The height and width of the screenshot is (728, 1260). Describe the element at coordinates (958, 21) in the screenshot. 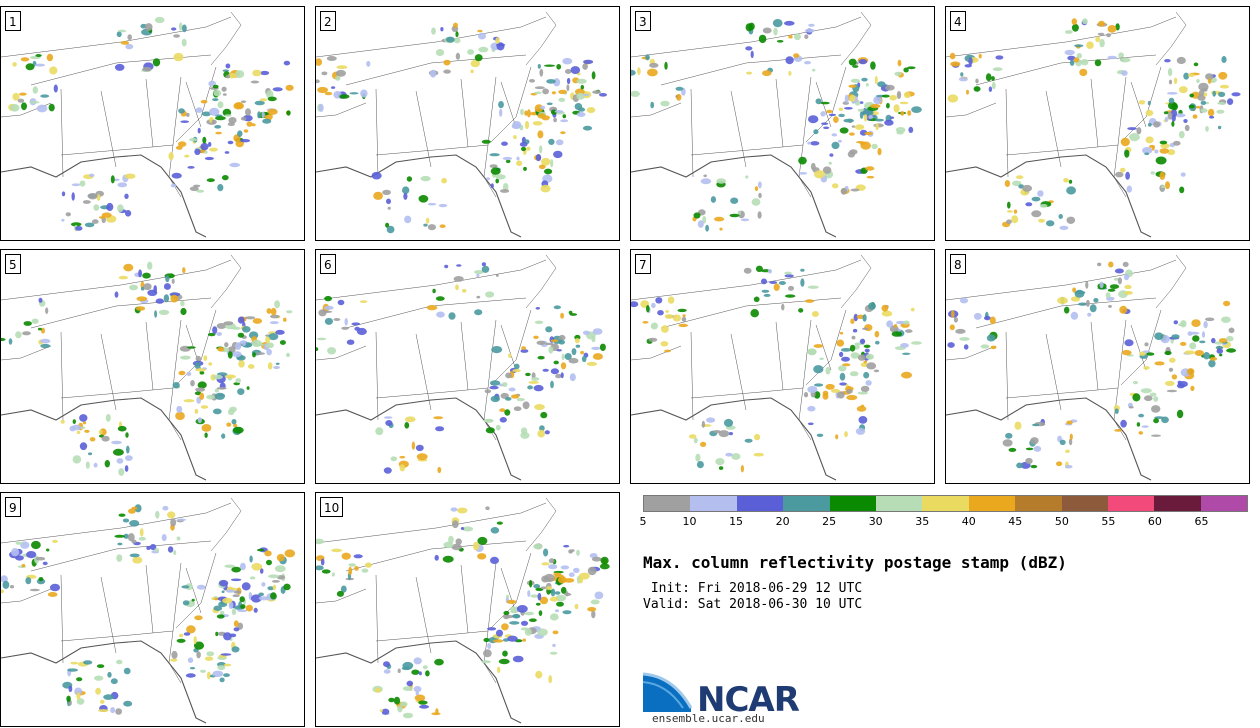

I see `member-label: 4` at that location.